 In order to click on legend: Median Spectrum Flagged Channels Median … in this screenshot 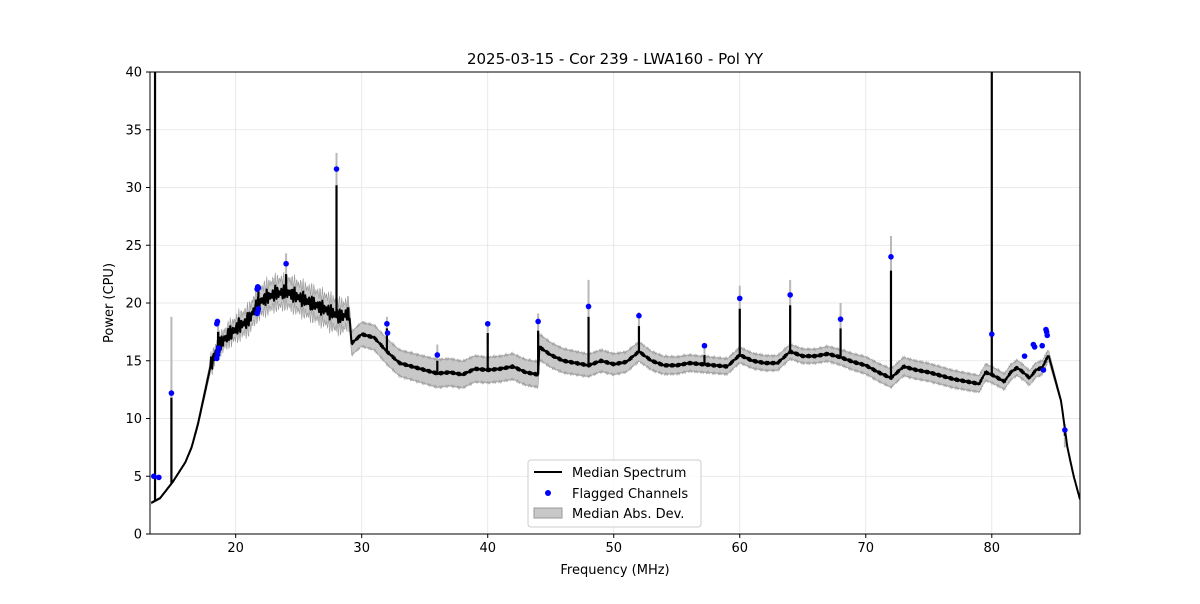, I will do `click(614, 493)`.